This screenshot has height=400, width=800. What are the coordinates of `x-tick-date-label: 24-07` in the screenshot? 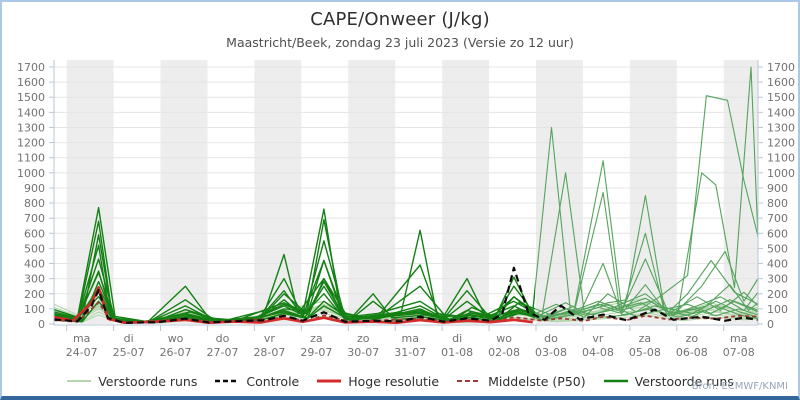 It's located at (82, 352).